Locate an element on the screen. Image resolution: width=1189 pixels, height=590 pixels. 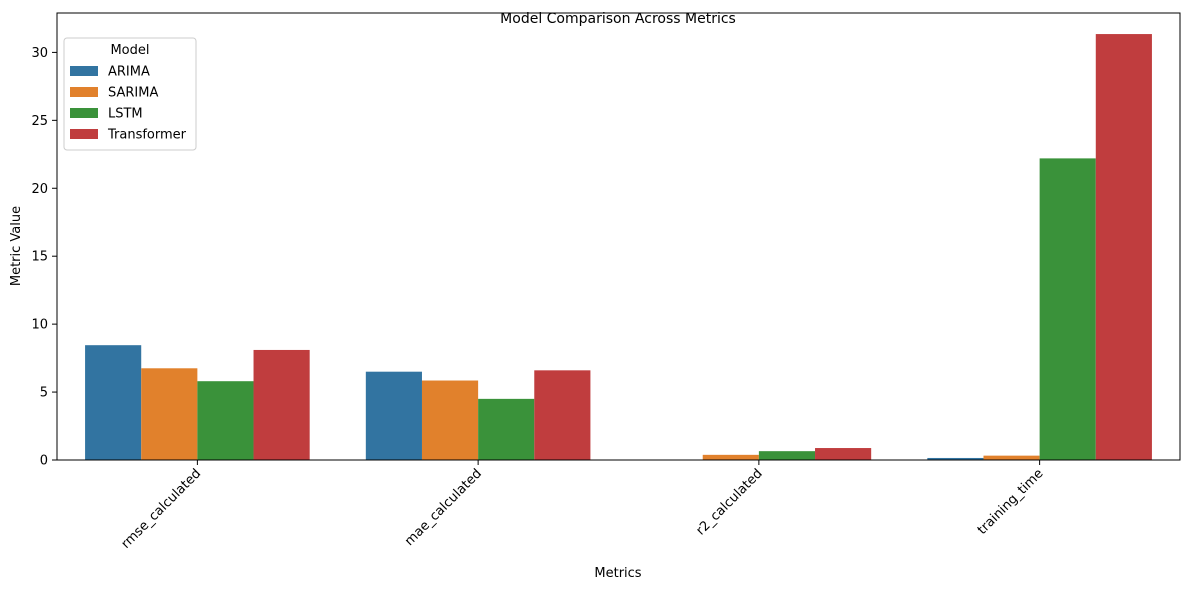
bar-transformer-rmse_calculated is located at coordinates (281, 404).